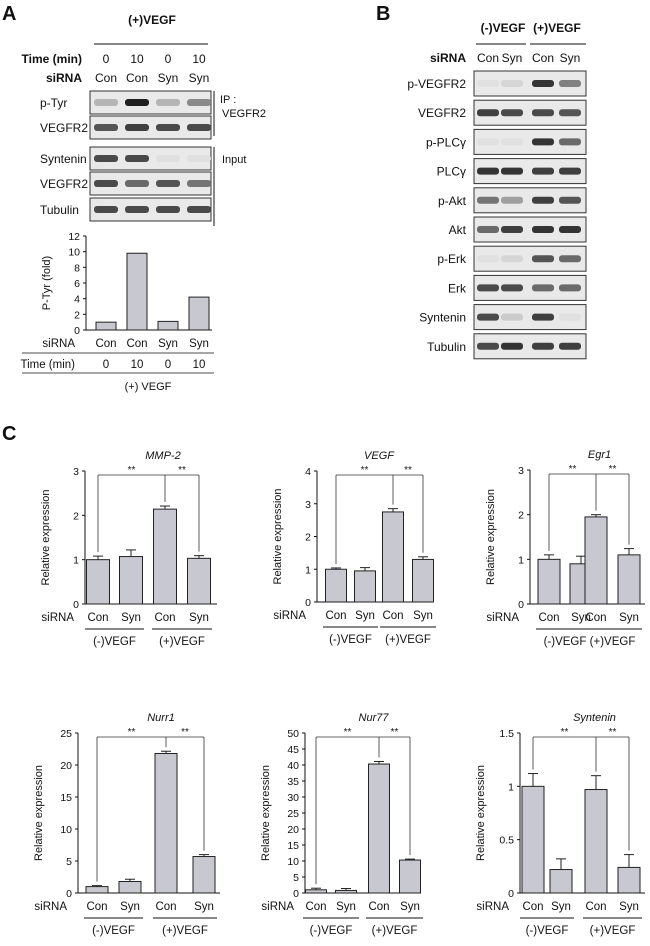  Describe the element at coordinates (148, 387) in the screenshot. I see `ptyr-footer-treatment: (+) VEGF` at that location.